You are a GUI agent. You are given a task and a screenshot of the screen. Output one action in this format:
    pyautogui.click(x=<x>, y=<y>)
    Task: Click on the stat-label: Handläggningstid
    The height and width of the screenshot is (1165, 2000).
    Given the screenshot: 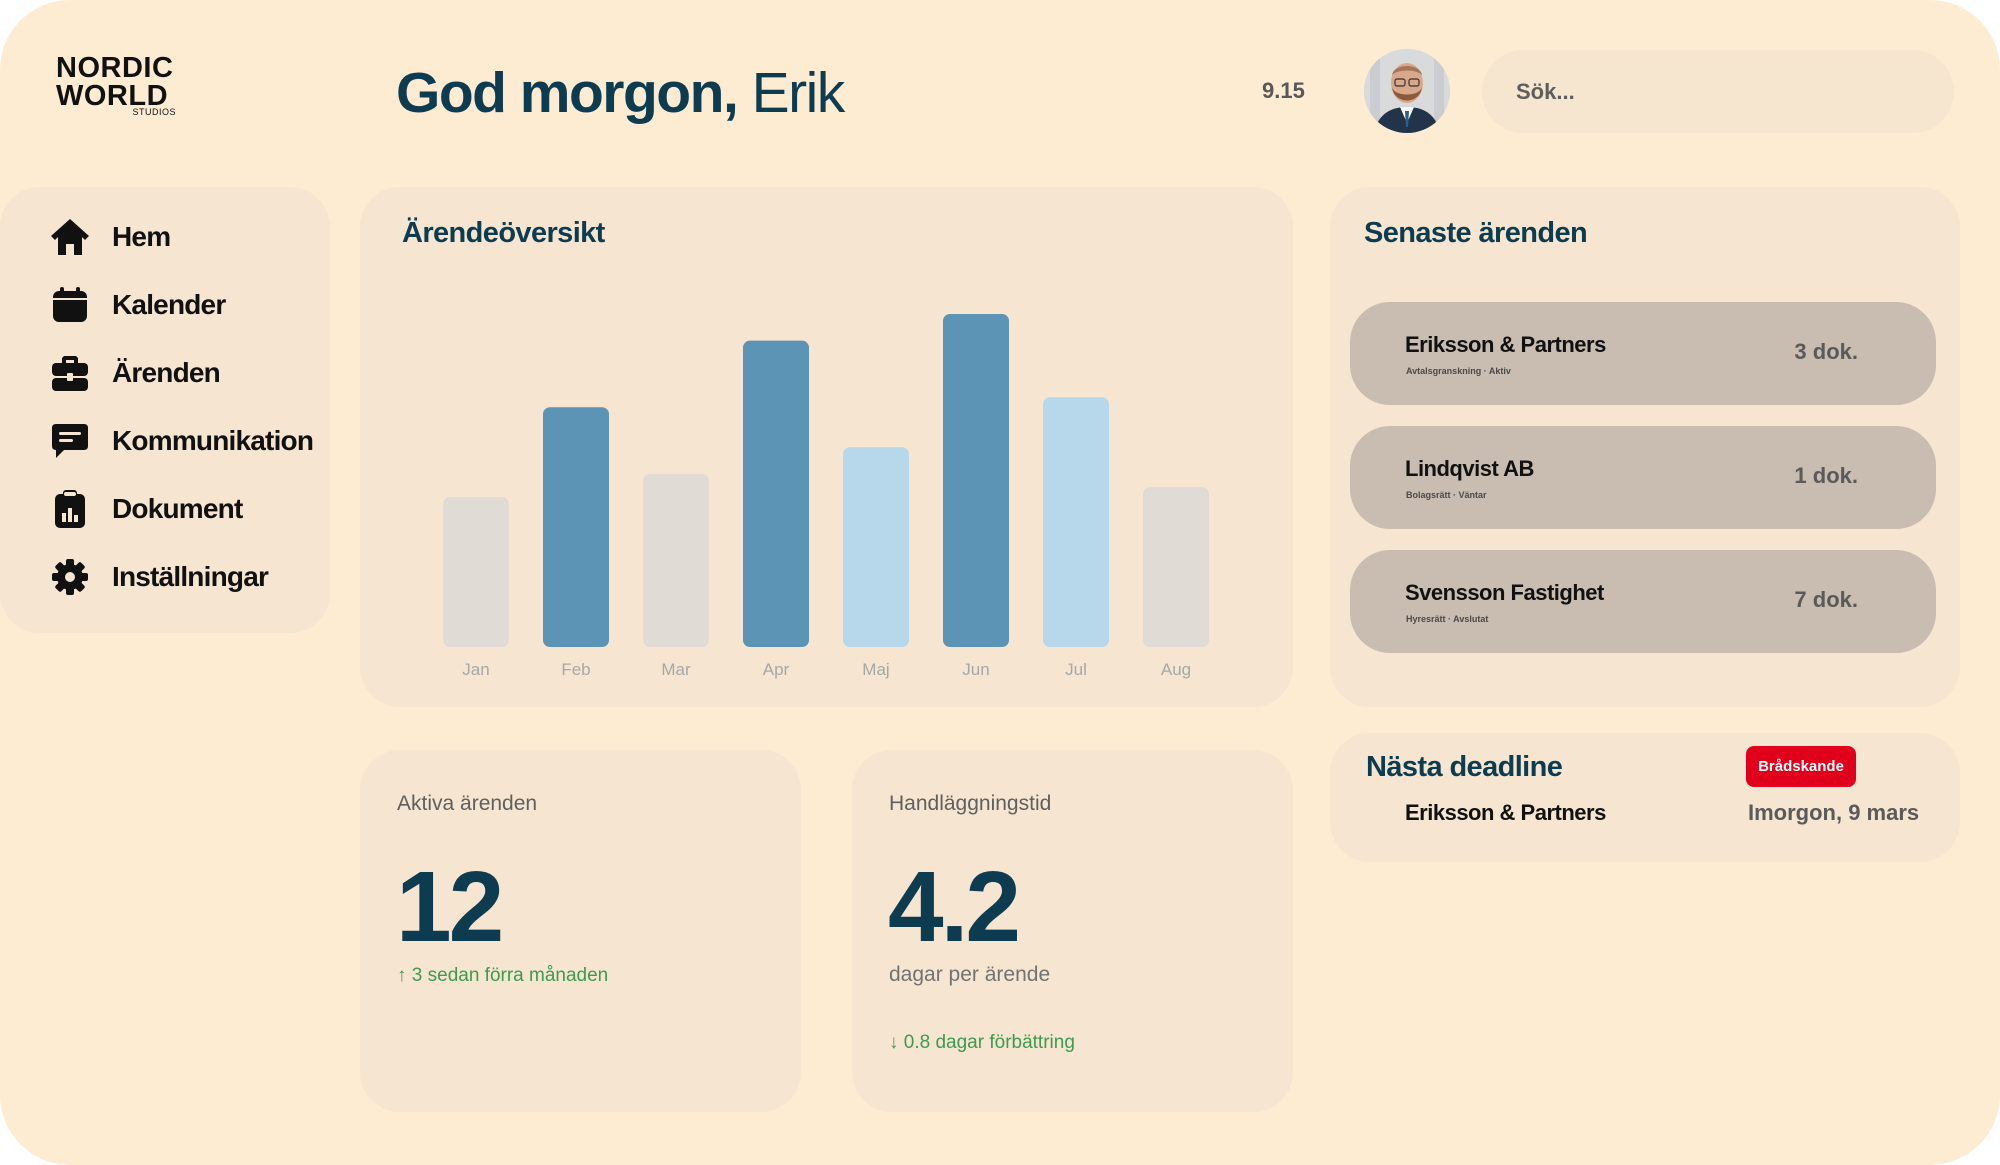 What is the action you would take?
    pyautogui.click(x=970, y=803)
    